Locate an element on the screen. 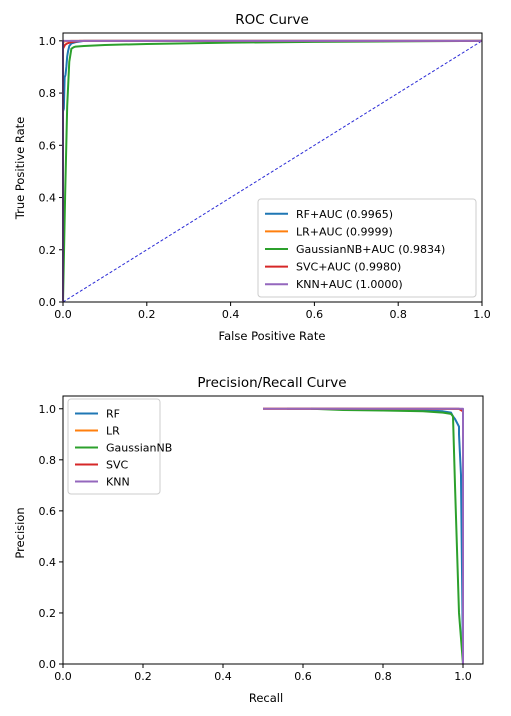  legend-label: SVC is located at coordinates (117, 465).